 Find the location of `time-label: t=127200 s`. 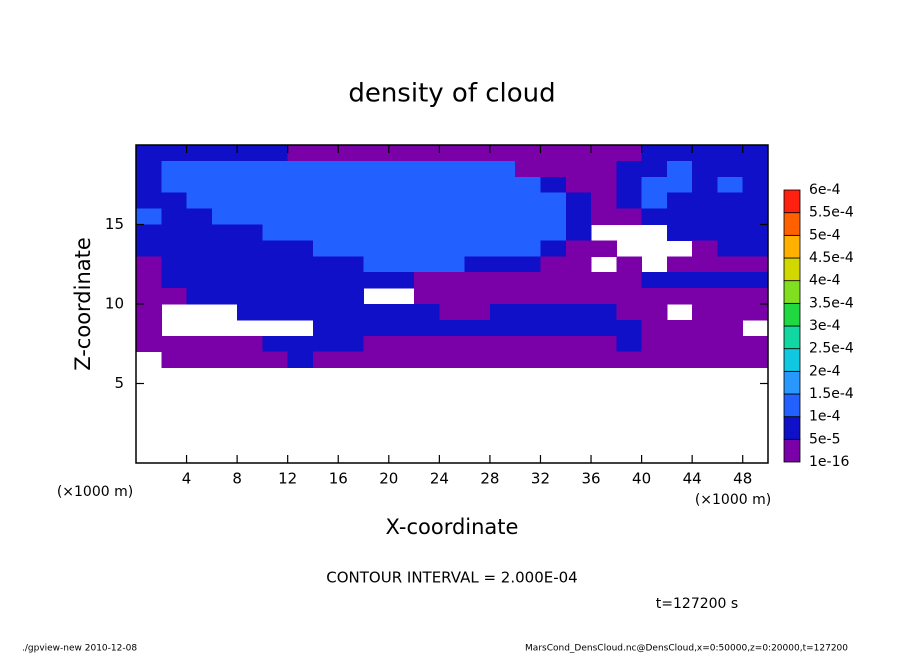

time-label: t=127200 s is located at coordinates (697, 604).